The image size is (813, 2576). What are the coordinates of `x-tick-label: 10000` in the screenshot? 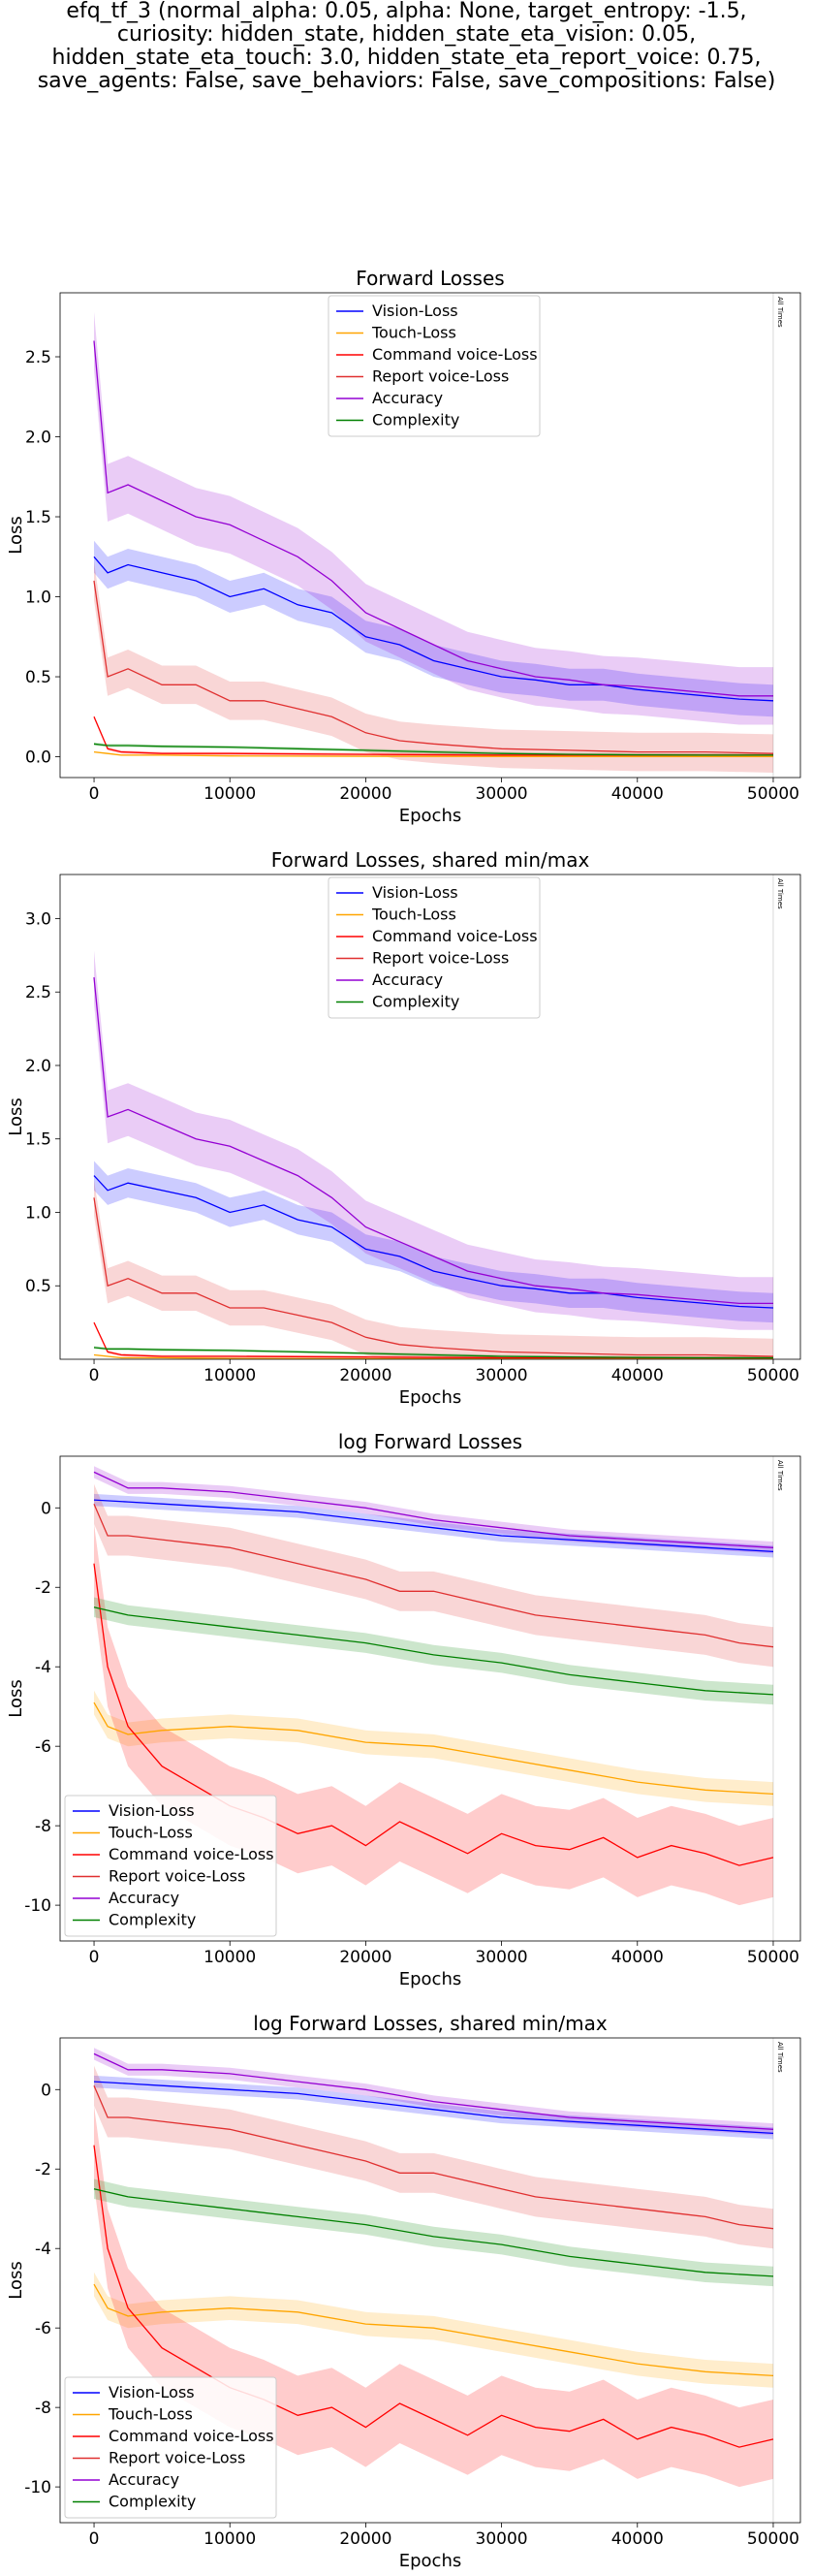 It's located at (230, 1957).